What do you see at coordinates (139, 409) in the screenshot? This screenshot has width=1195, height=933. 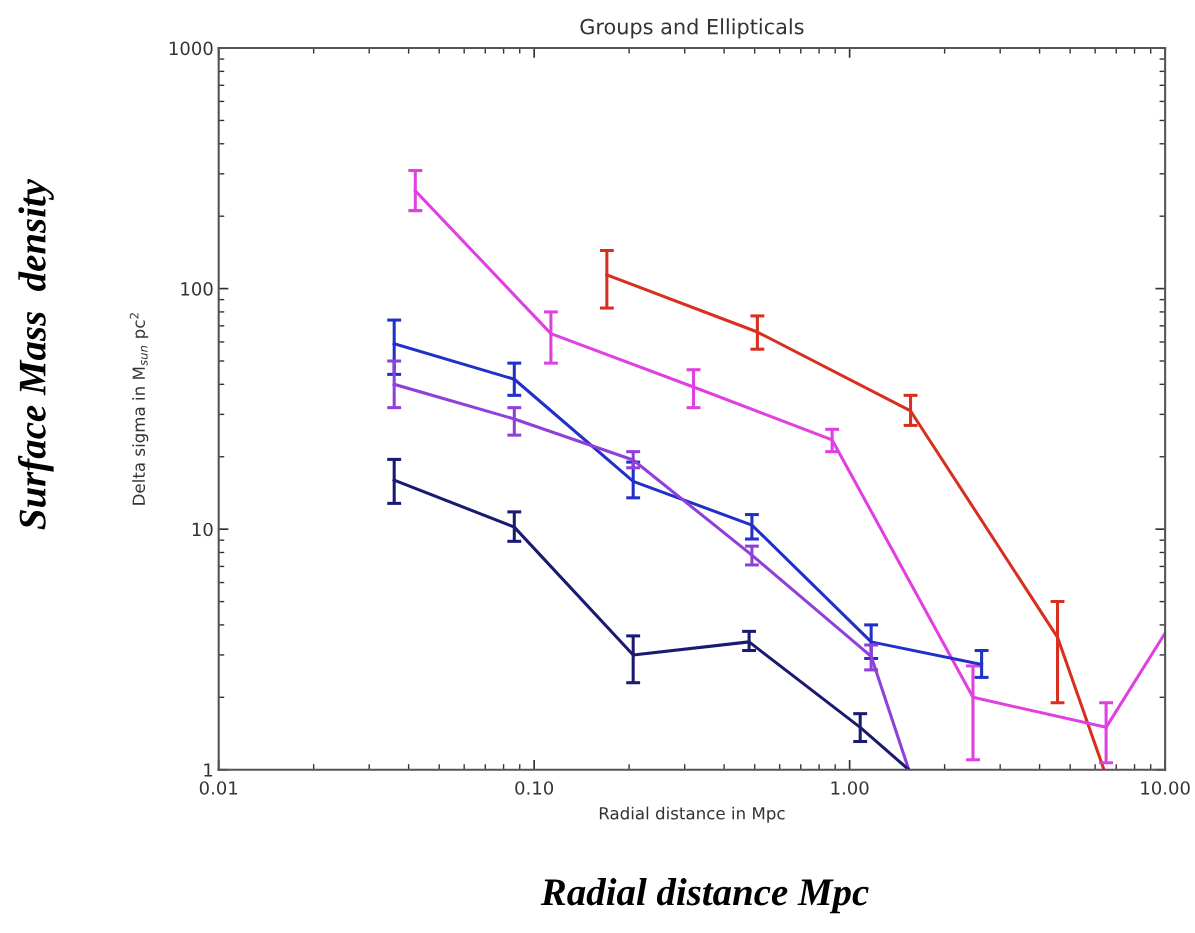 I see `y-axis-title: Delta sigma in M$_{sun}$ pc$^{2}$` at bounding box center [139, 409].